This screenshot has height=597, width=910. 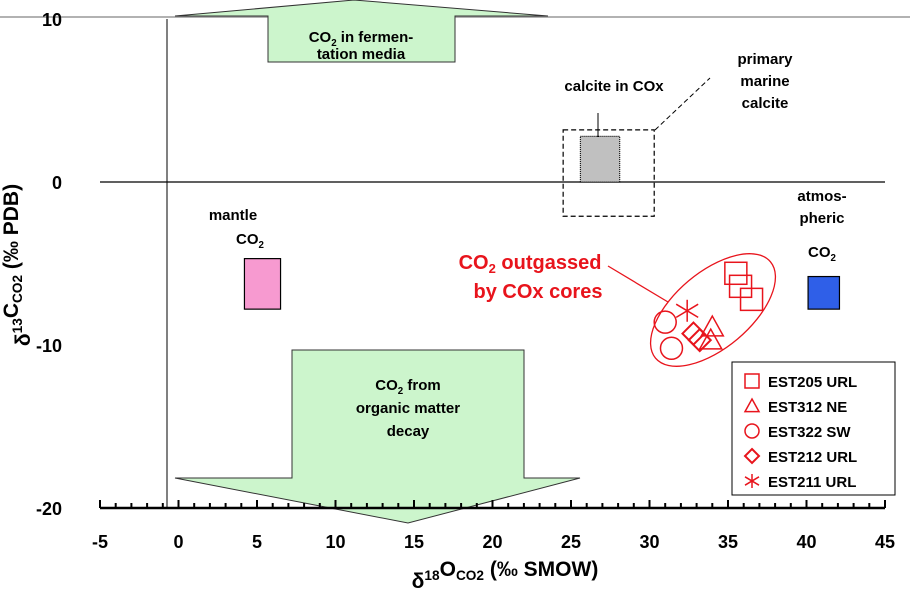 I want to click on x-axis-label: δ18OCO2 (‰ SMOW), so click(x=505, y=575).